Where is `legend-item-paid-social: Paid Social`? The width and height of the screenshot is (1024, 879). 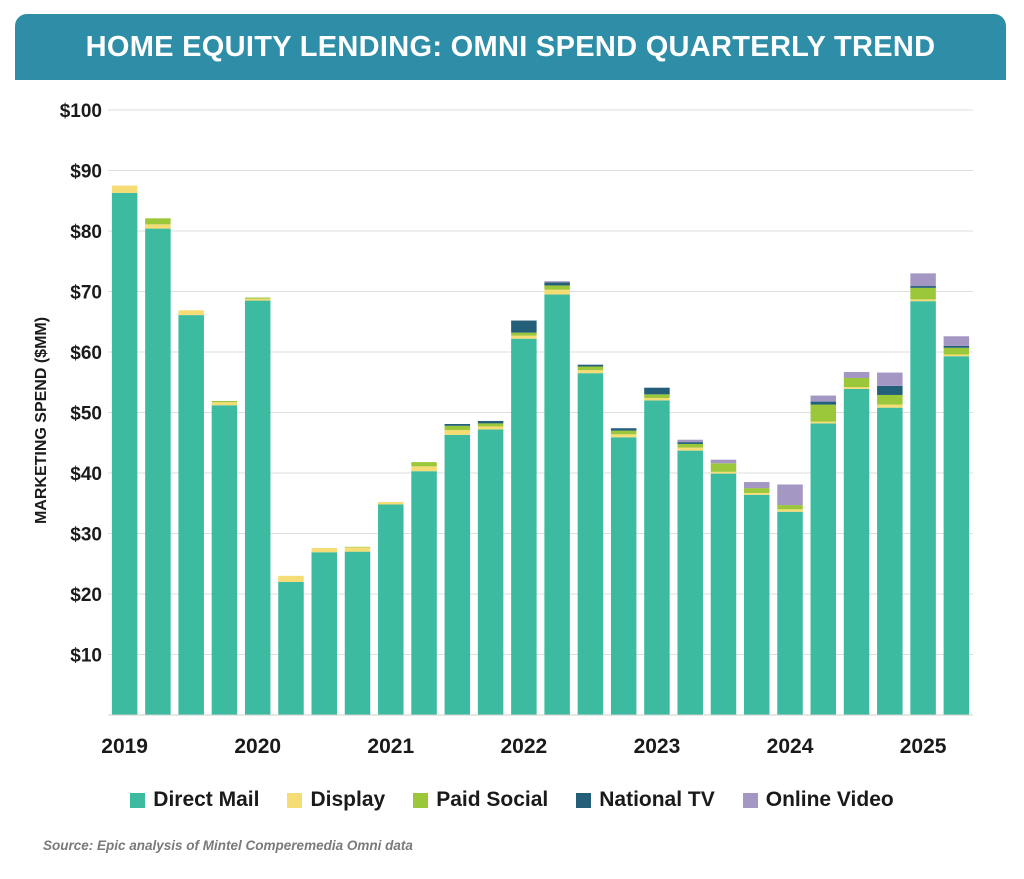
legend-item-paid-social: Paid Social is located at coordinates (480, 800).